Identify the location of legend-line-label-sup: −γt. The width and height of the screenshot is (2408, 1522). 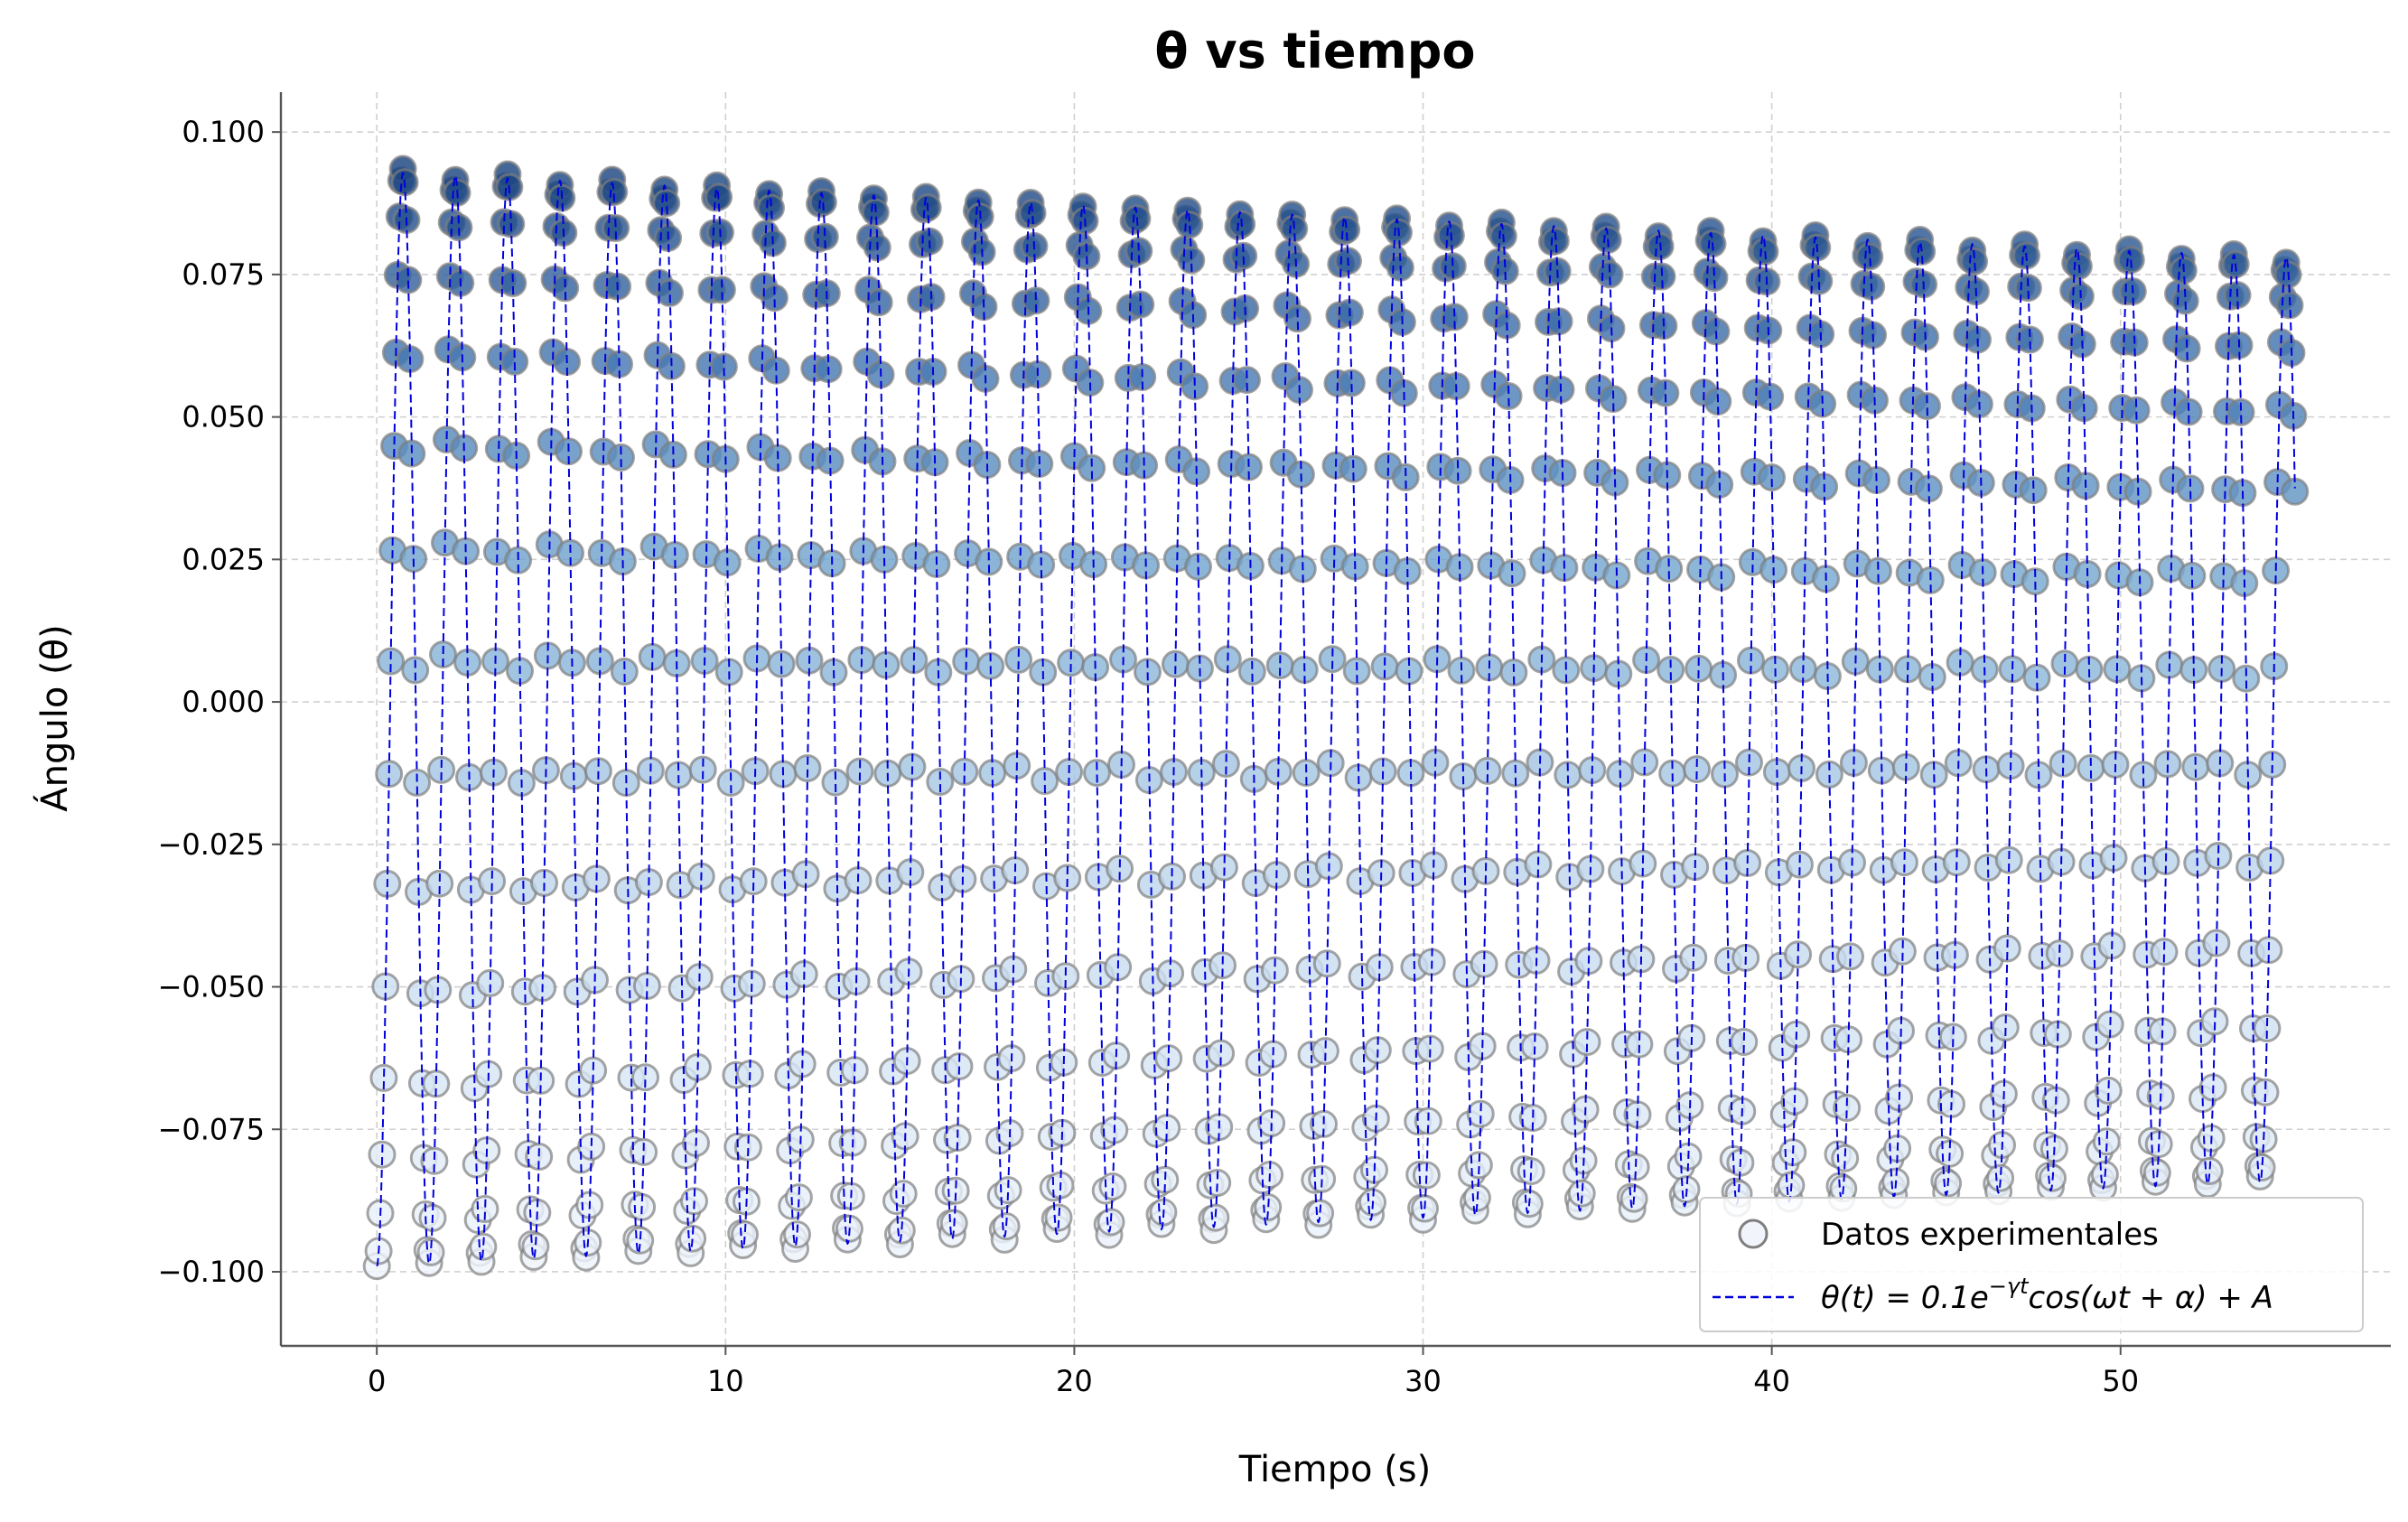
(2009, 1287).